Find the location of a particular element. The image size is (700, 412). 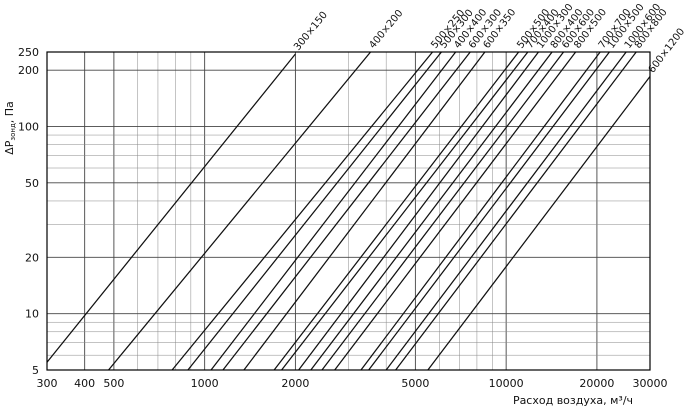

x-tick-label: 20000 is located at coordinates (596, 383).